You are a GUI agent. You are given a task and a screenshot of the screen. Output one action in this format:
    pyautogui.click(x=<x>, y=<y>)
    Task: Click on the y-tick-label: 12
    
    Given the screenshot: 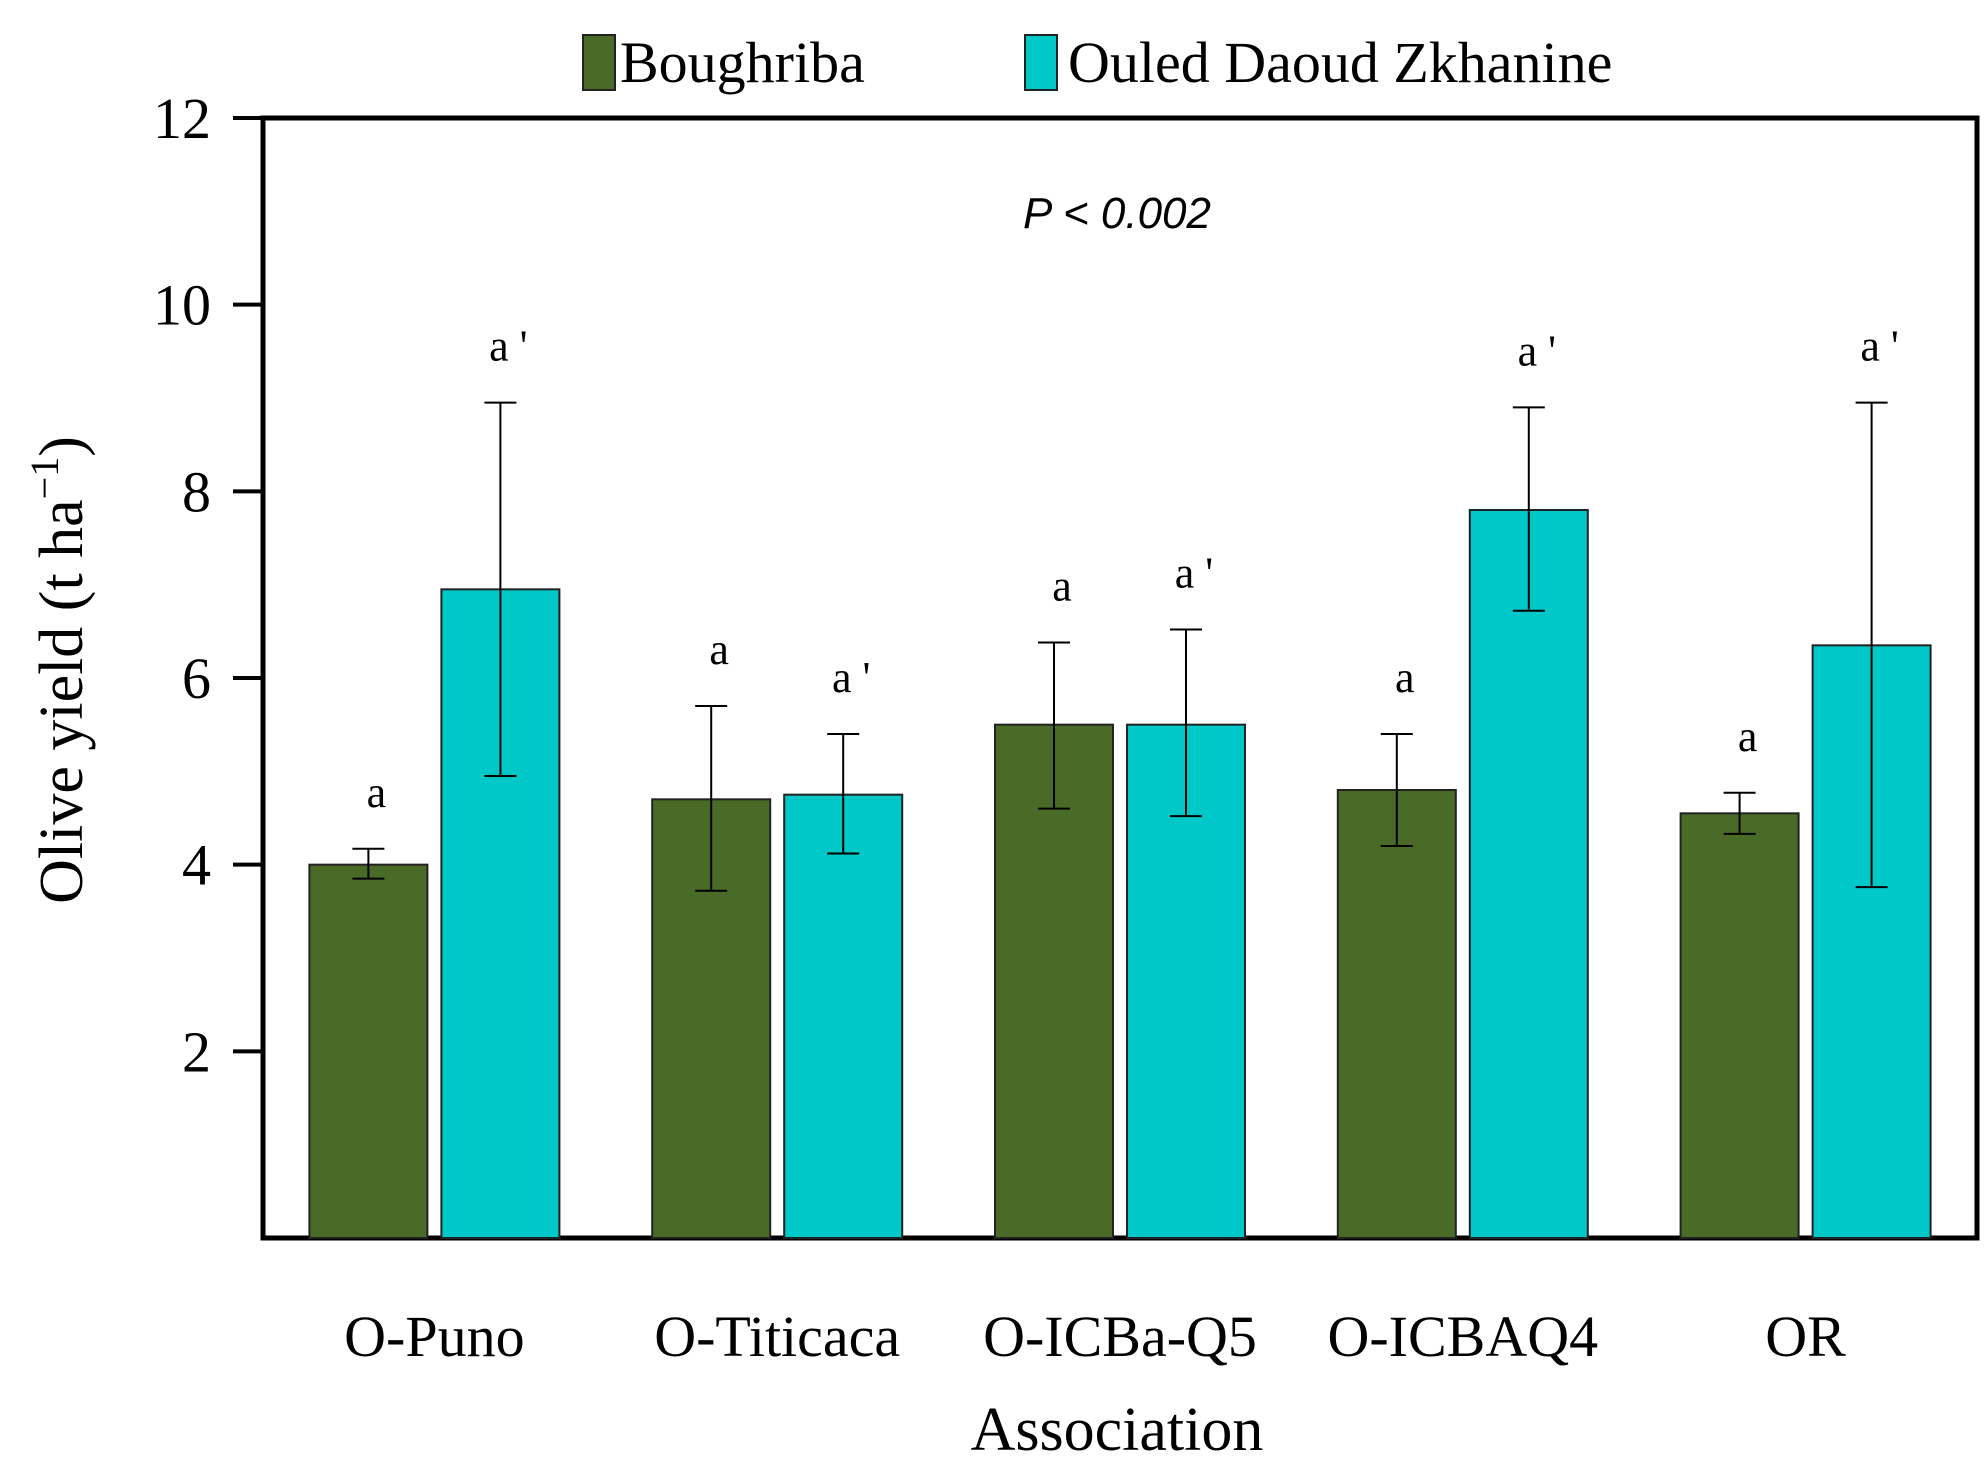 What is the action you would take?
    pyautogui.click(x=182, y=118)
    